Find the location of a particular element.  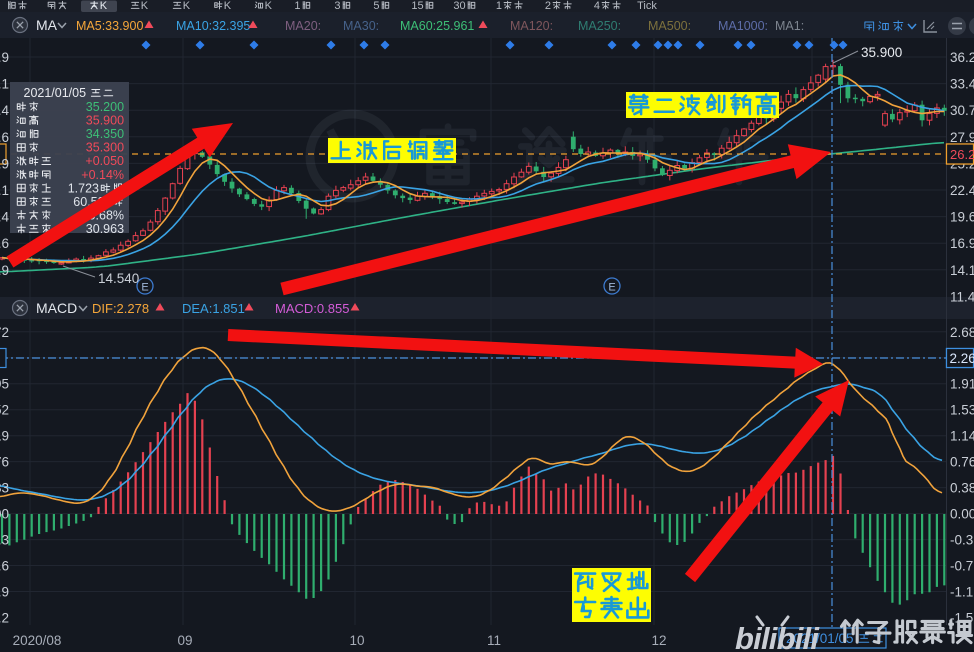

svg-text: 22.1 is located at coordinates (4, 190).